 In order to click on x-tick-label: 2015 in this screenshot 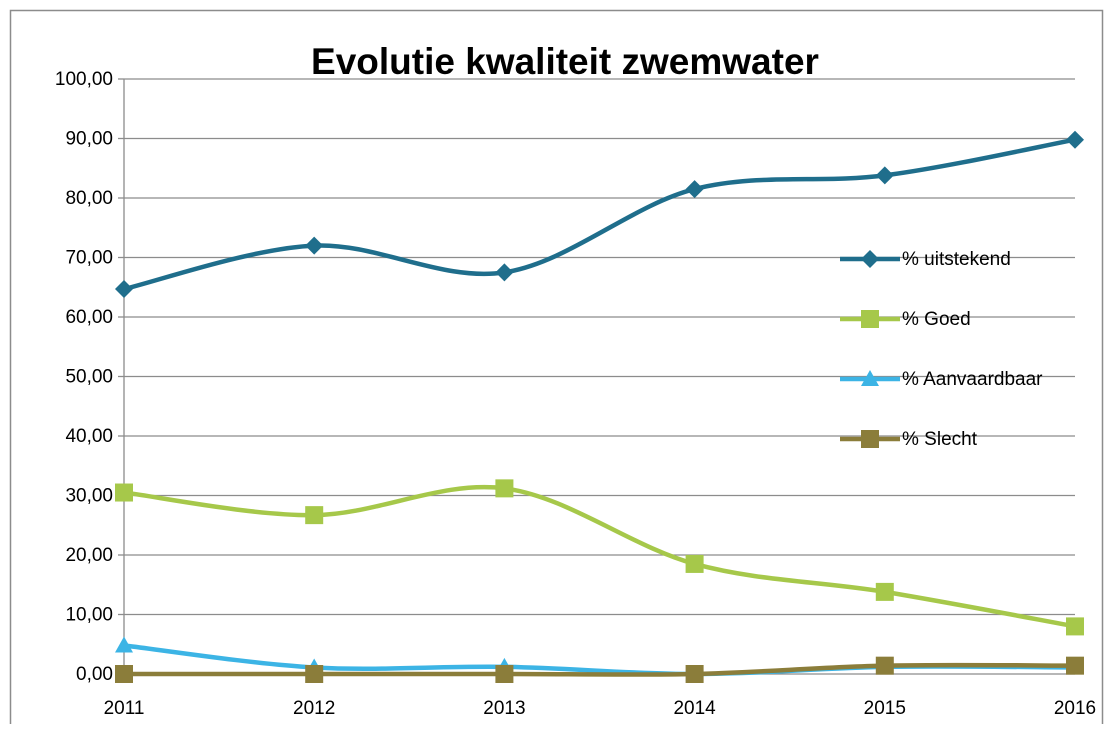, I will do `click(885, 708)`.